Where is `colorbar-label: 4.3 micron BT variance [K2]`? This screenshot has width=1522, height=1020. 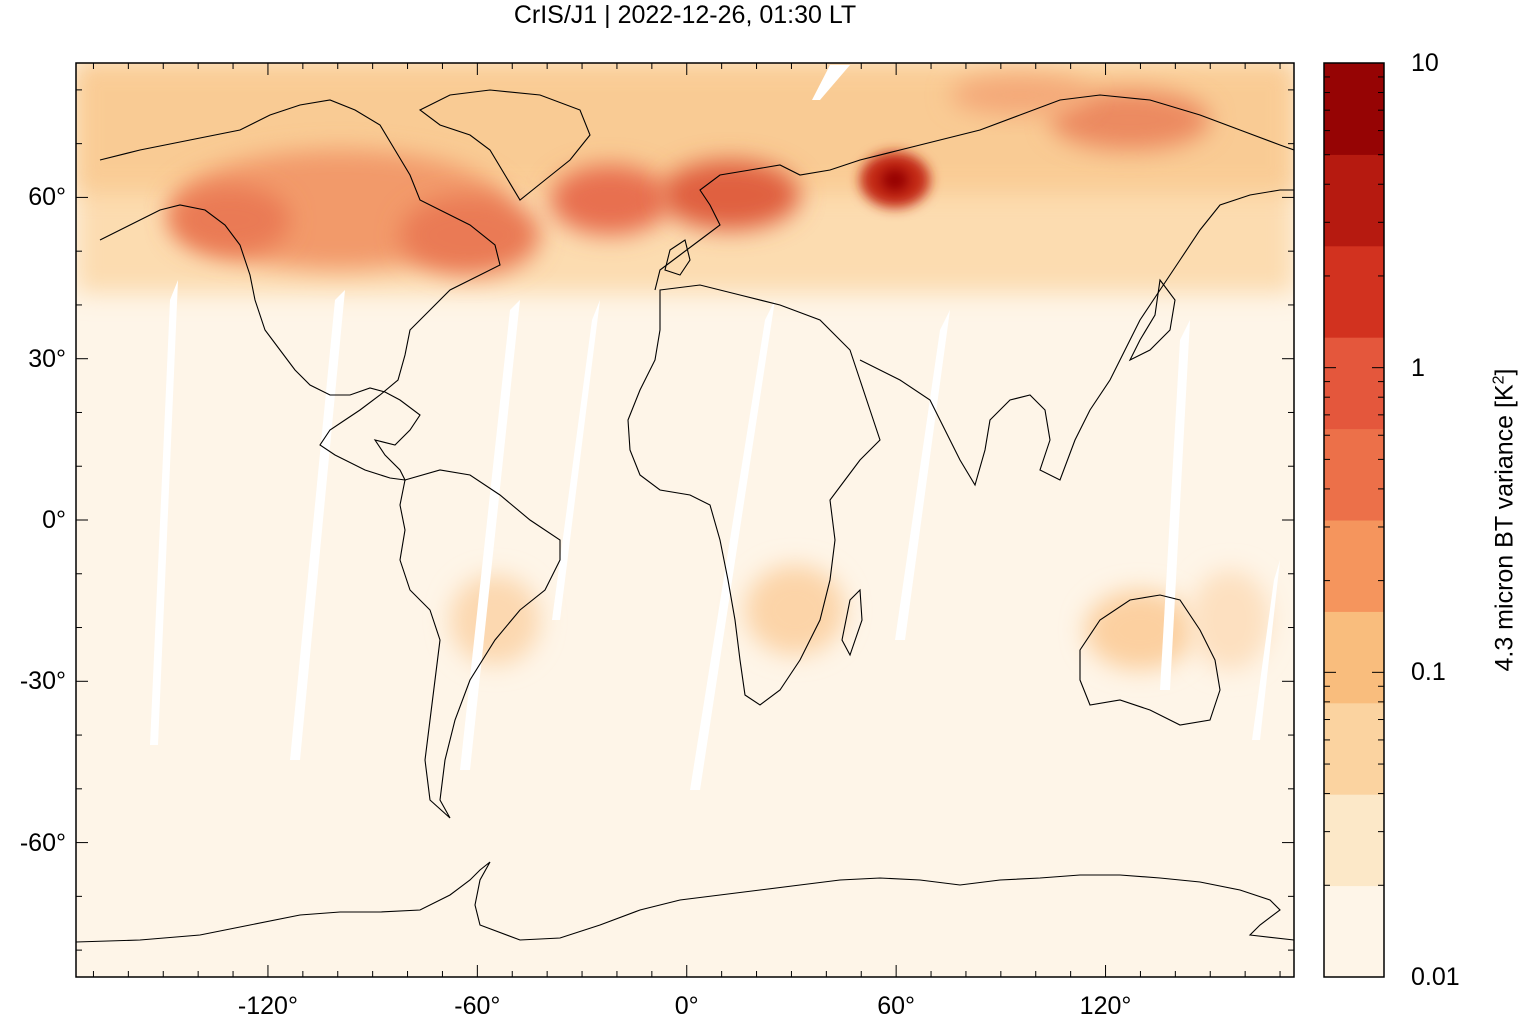
colorbar-label: 4.3 micron BT variance [K2] is located at coordinates (1504, 520).